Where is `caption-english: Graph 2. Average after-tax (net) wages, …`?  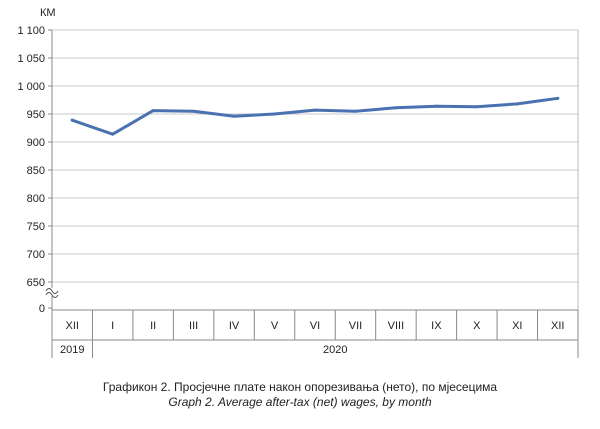 caption-english: Graph 2. Average after-tax (net) wages, … is located at coordinates (300, 402).